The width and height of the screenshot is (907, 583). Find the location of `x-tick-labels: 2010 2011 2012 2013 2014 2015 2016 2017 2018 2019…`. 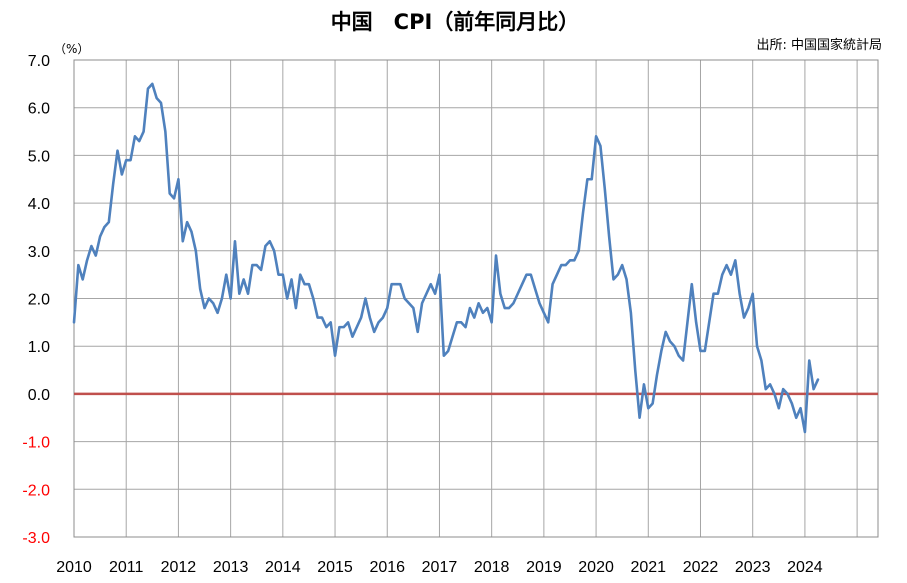

x-tick-labels: 2010 2011 2012 2013 2014 2015 2016 2017 2018 2019… is located at coordinates (439, 567).